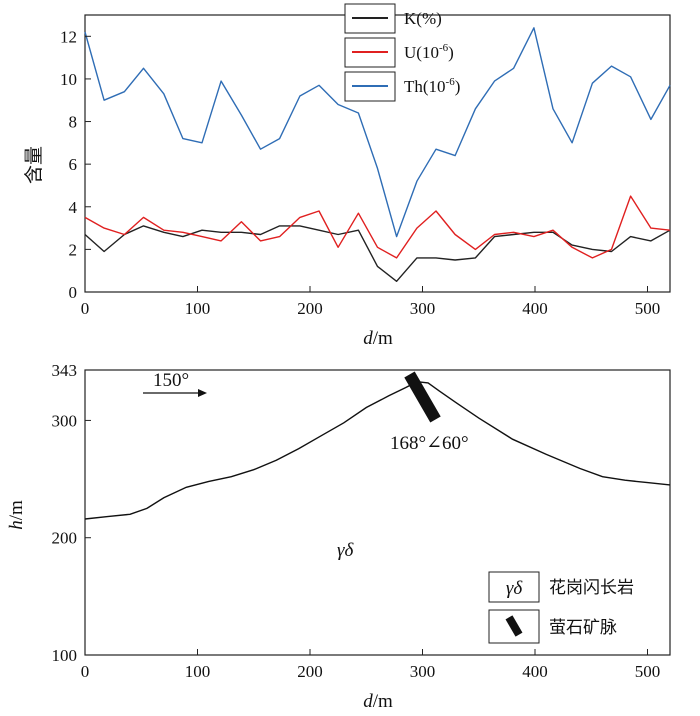  I want to click on direction-label: 150°, so click(171, 380).